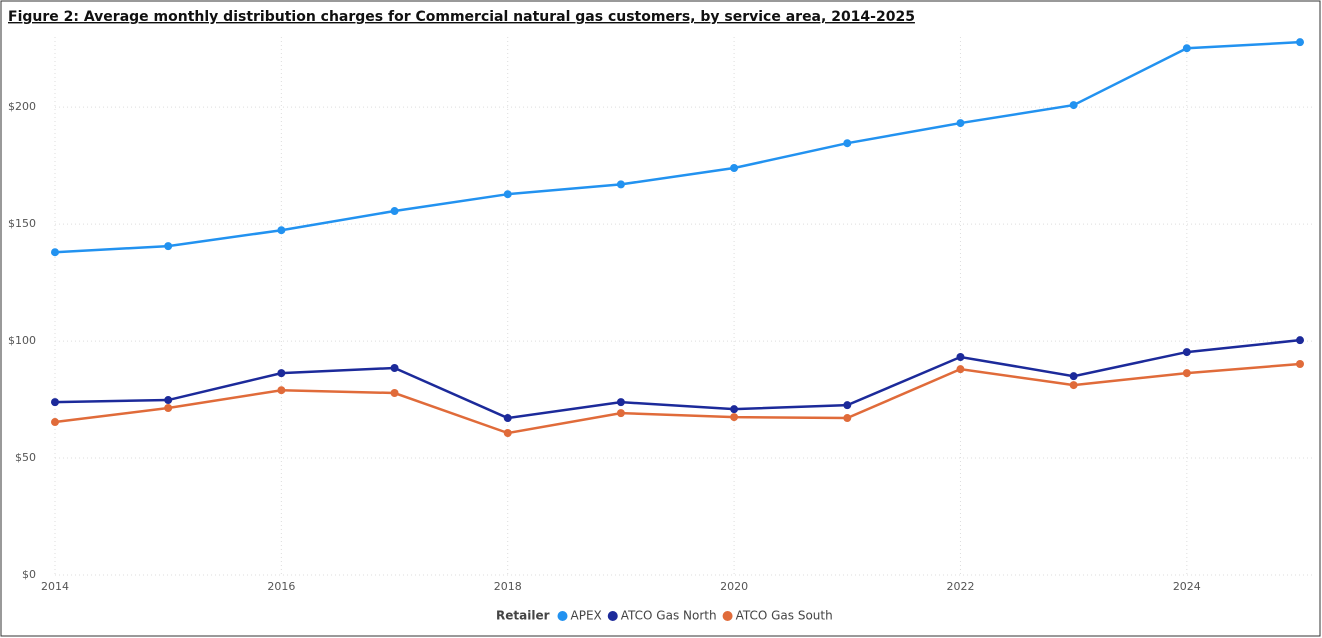 The width and height of the screenshot is (1322, 638). I want to click on x-tick-label: 2020, so click(734, 586).